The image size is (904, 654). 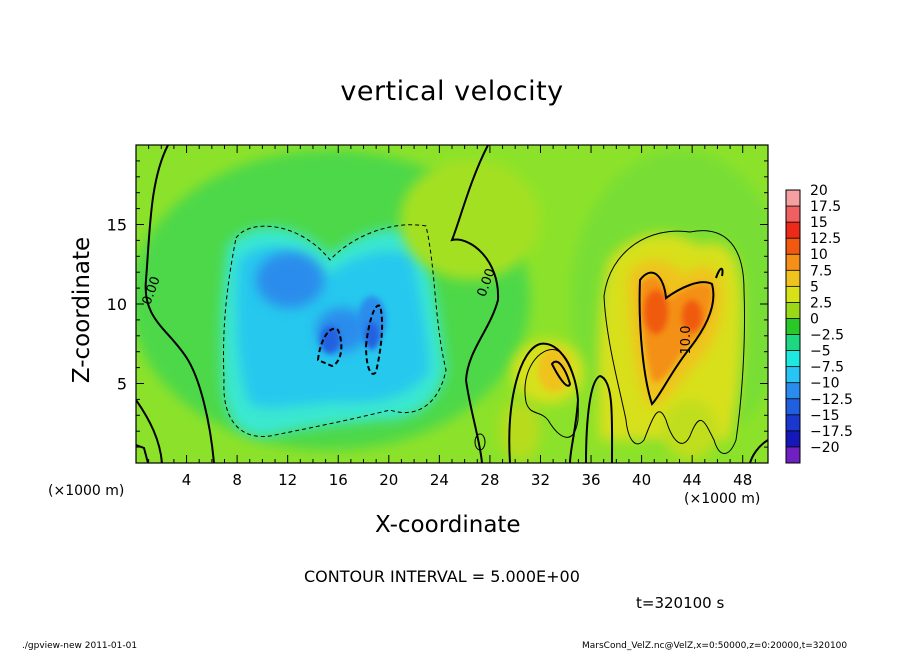 I want to click on y-axis-label: Z-coordinate, so click(x=82, y=310).